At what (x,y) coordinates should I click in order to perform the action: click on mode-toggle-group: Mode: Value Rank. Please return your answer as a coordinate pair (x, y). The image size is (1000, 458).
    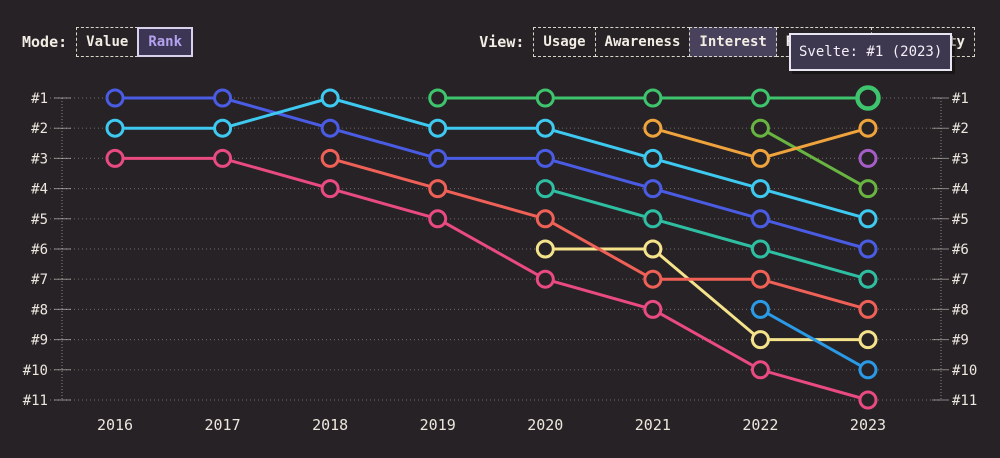
    Looking at the image, I should click on (108, 42).